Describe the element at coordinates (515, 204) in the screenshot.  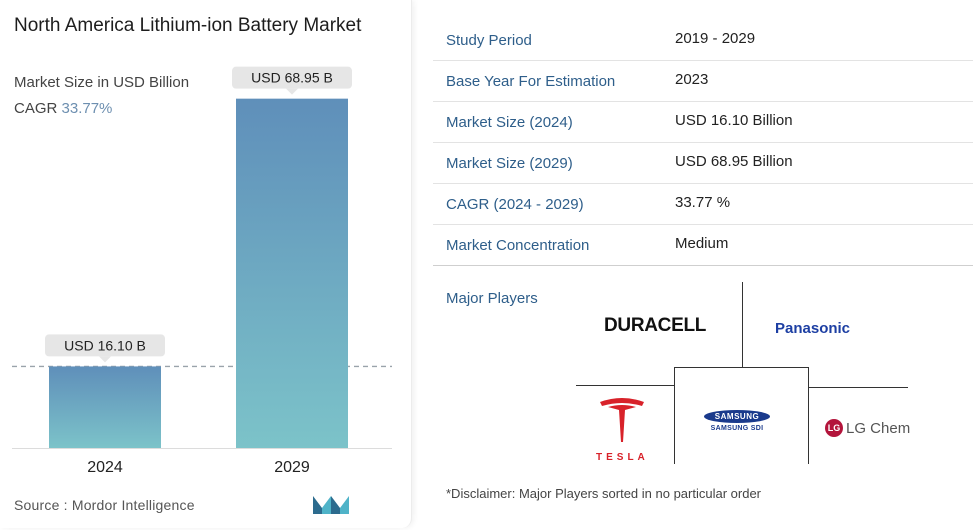
I see `row-label: CAGR (2024 - 2029)` at that location.